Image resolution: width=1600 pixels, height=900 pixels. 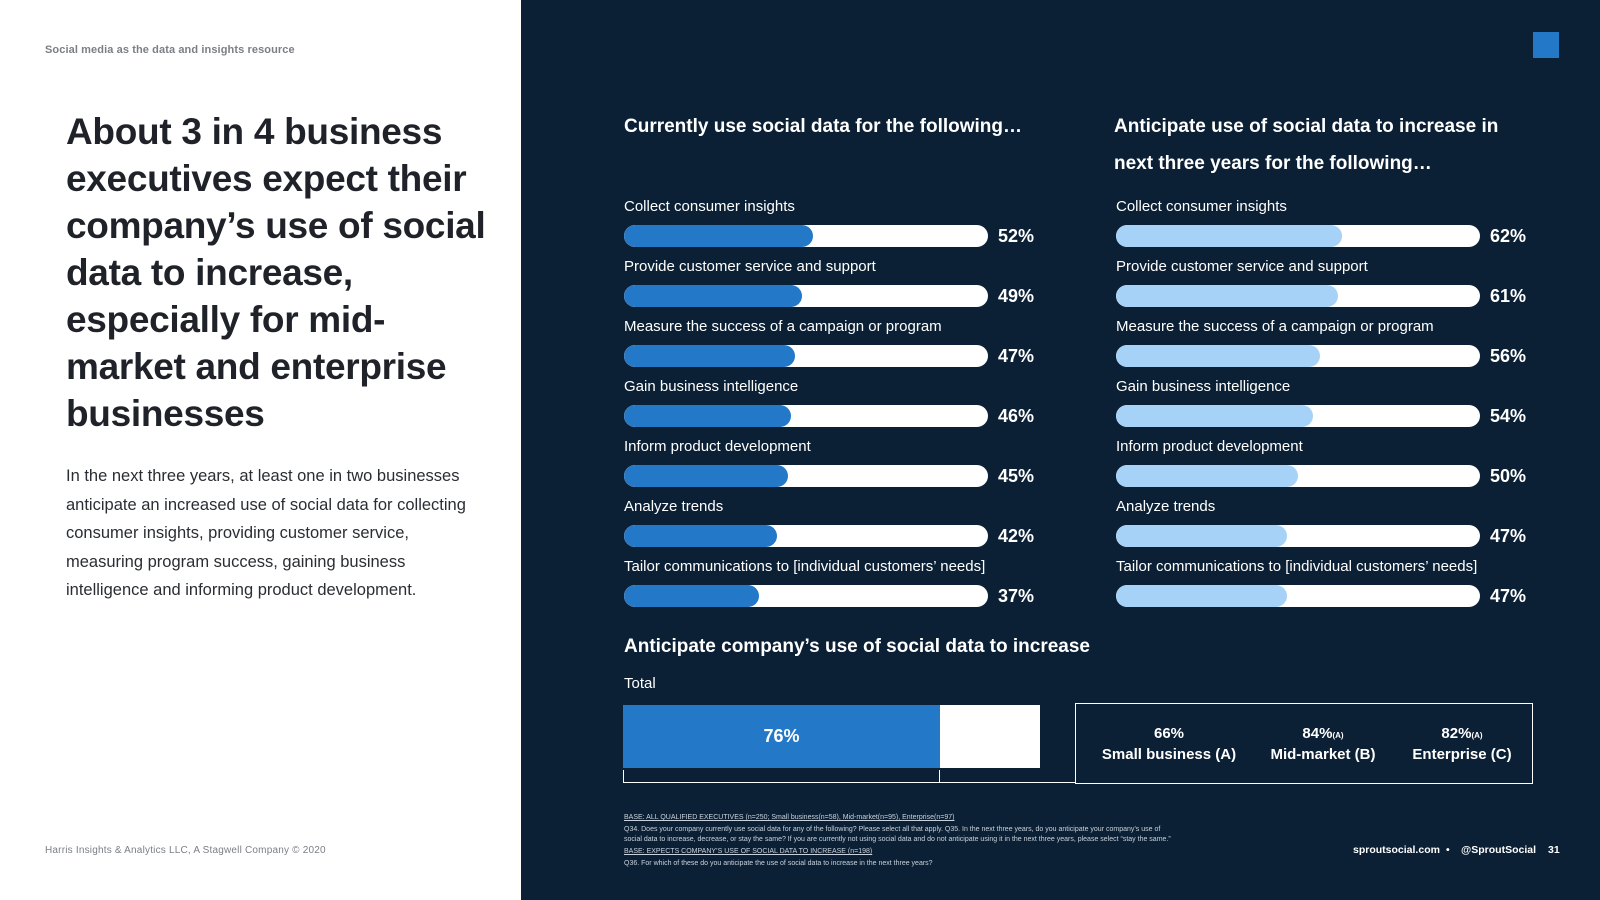 I want to click on total-bar-value: 76%, so click(x=781, y=736).